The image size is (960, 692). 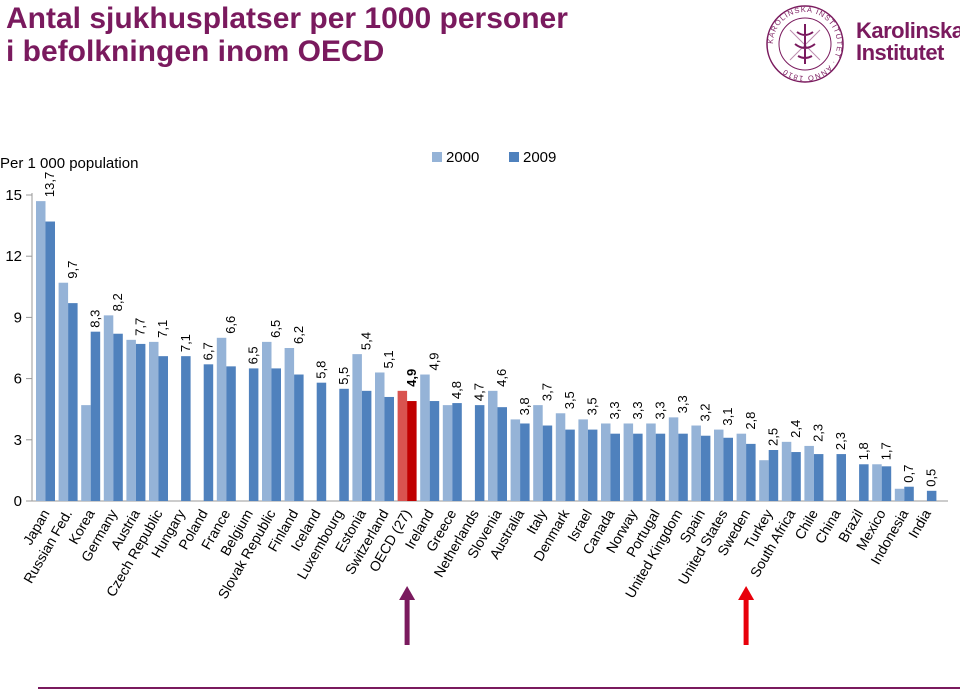 What do you see at coordinates (746, 593) in the screenshot?
I see `arrow-sweden-head` at bounding box center [746, 593].